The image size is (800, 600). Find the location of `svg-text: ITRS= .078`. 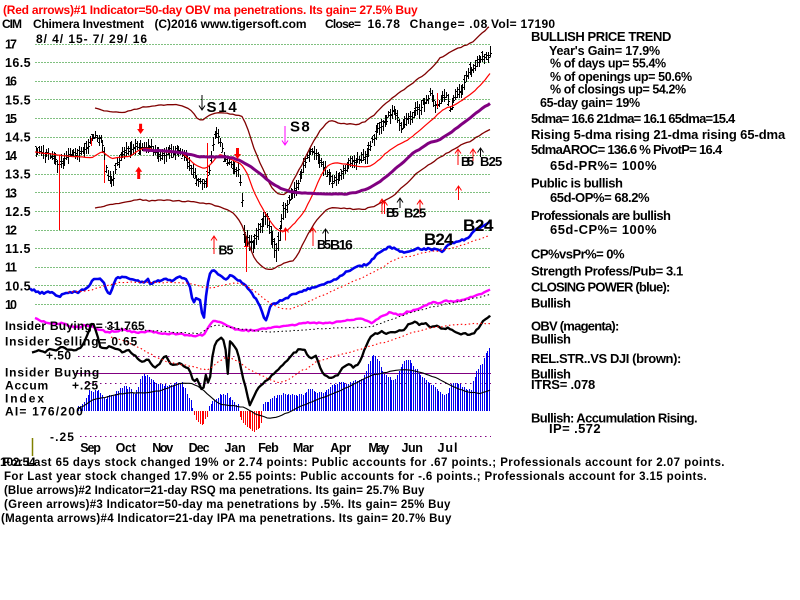

svg-text: ITRS= .078 is located at coordinates (563, 384).